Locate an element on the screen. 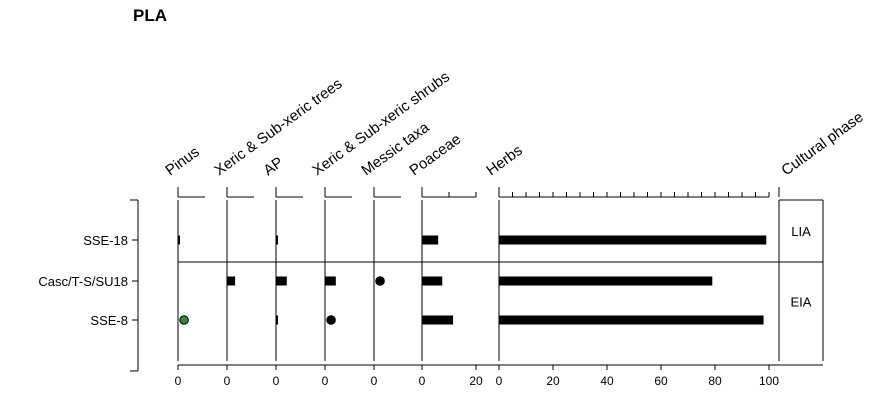  herbs-tick-label: 20 is located at coordinates (553, 381).